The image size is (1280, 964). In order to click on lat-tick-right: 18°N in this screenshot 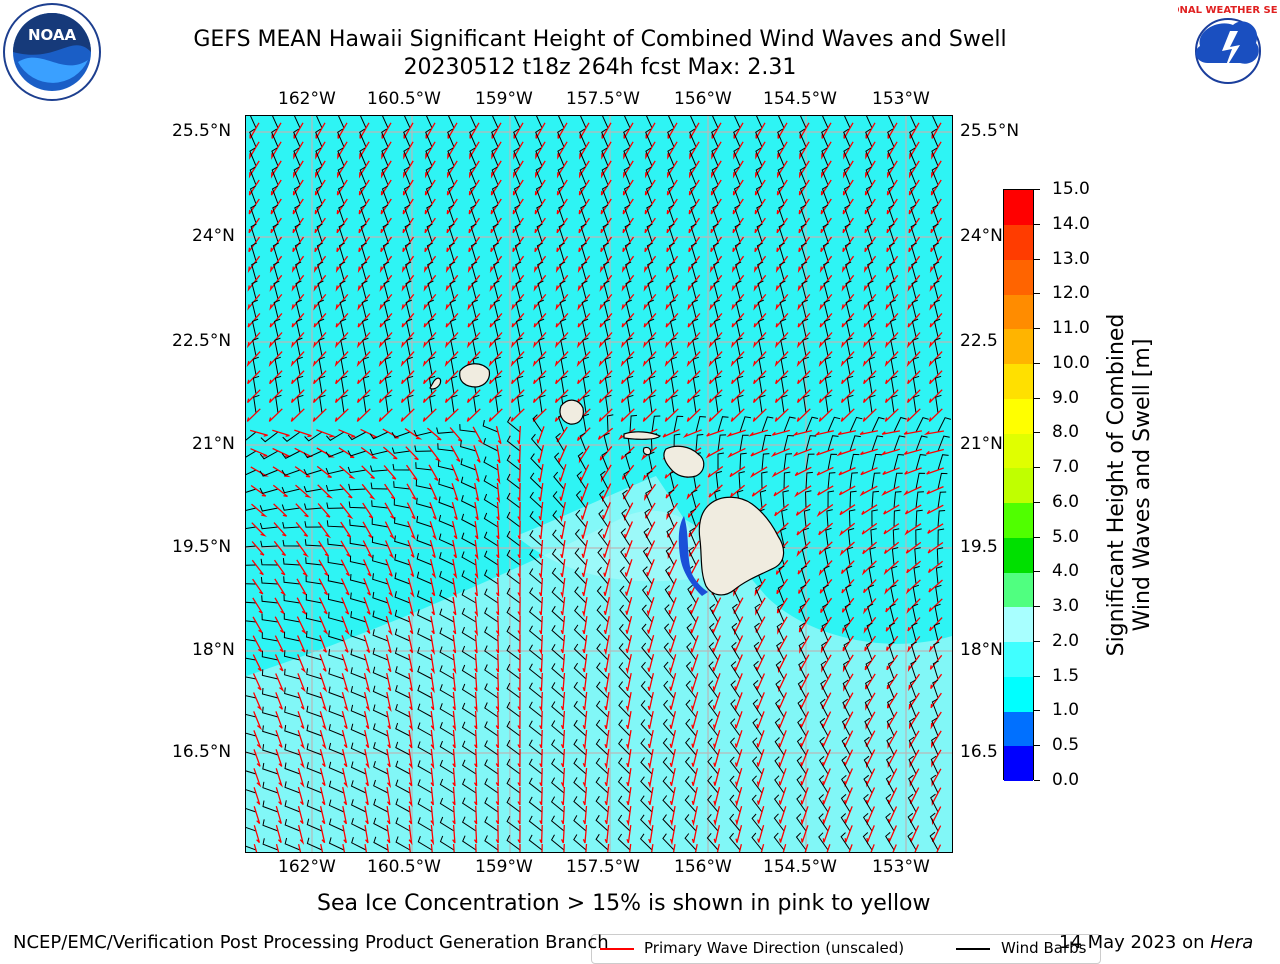, I will do `click(981, 650)`.